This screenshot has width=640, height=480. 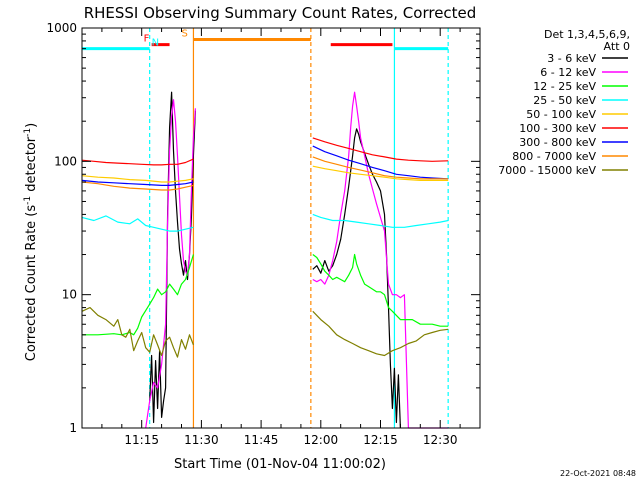 What do you see at coordinates (561, 114) in the screenshot?
I see `legend-label: 50 - 100 keV` at bounding box center [561, 114].